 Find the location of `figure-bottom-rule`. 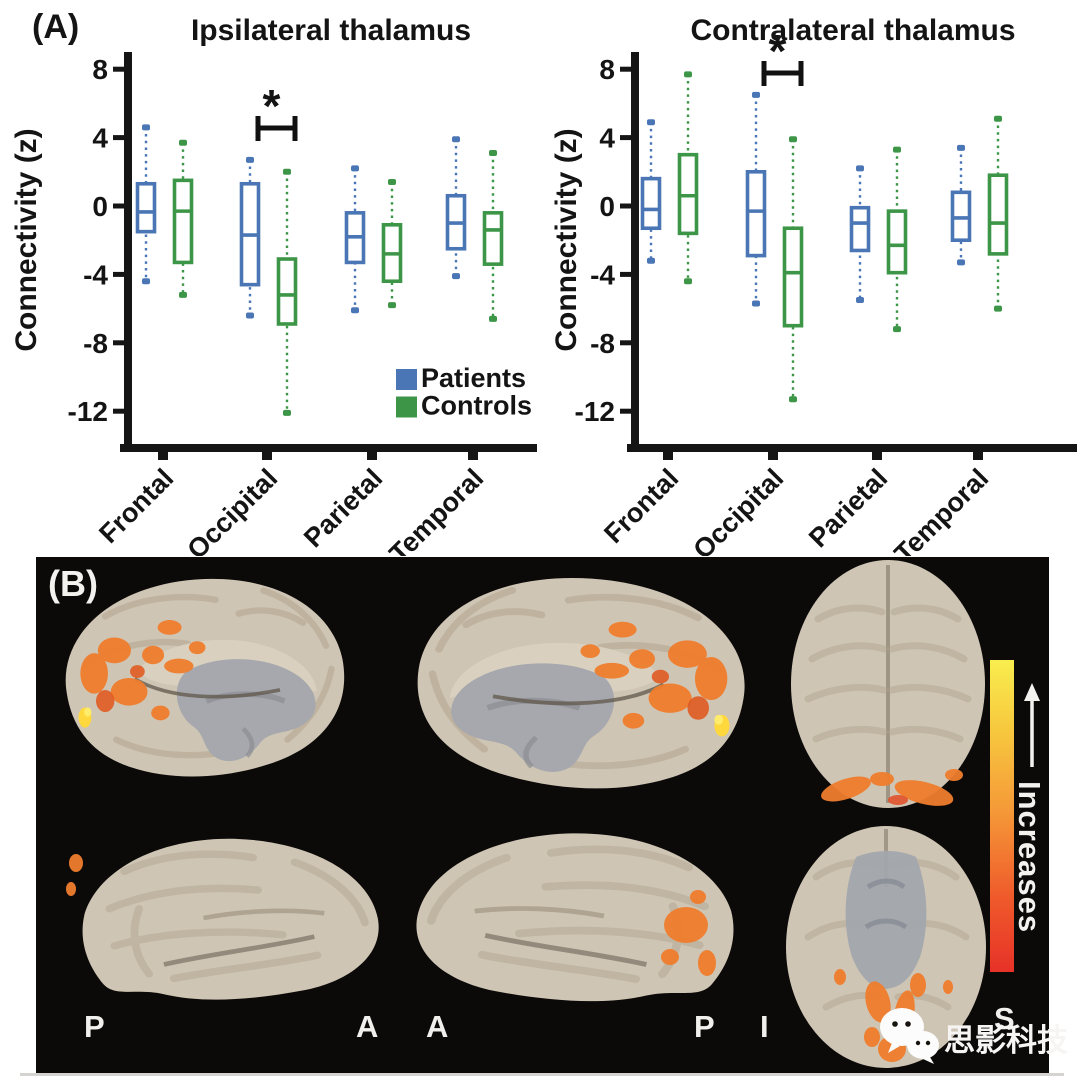

figure-bottom-rule is located at coordinates (542, 1074).